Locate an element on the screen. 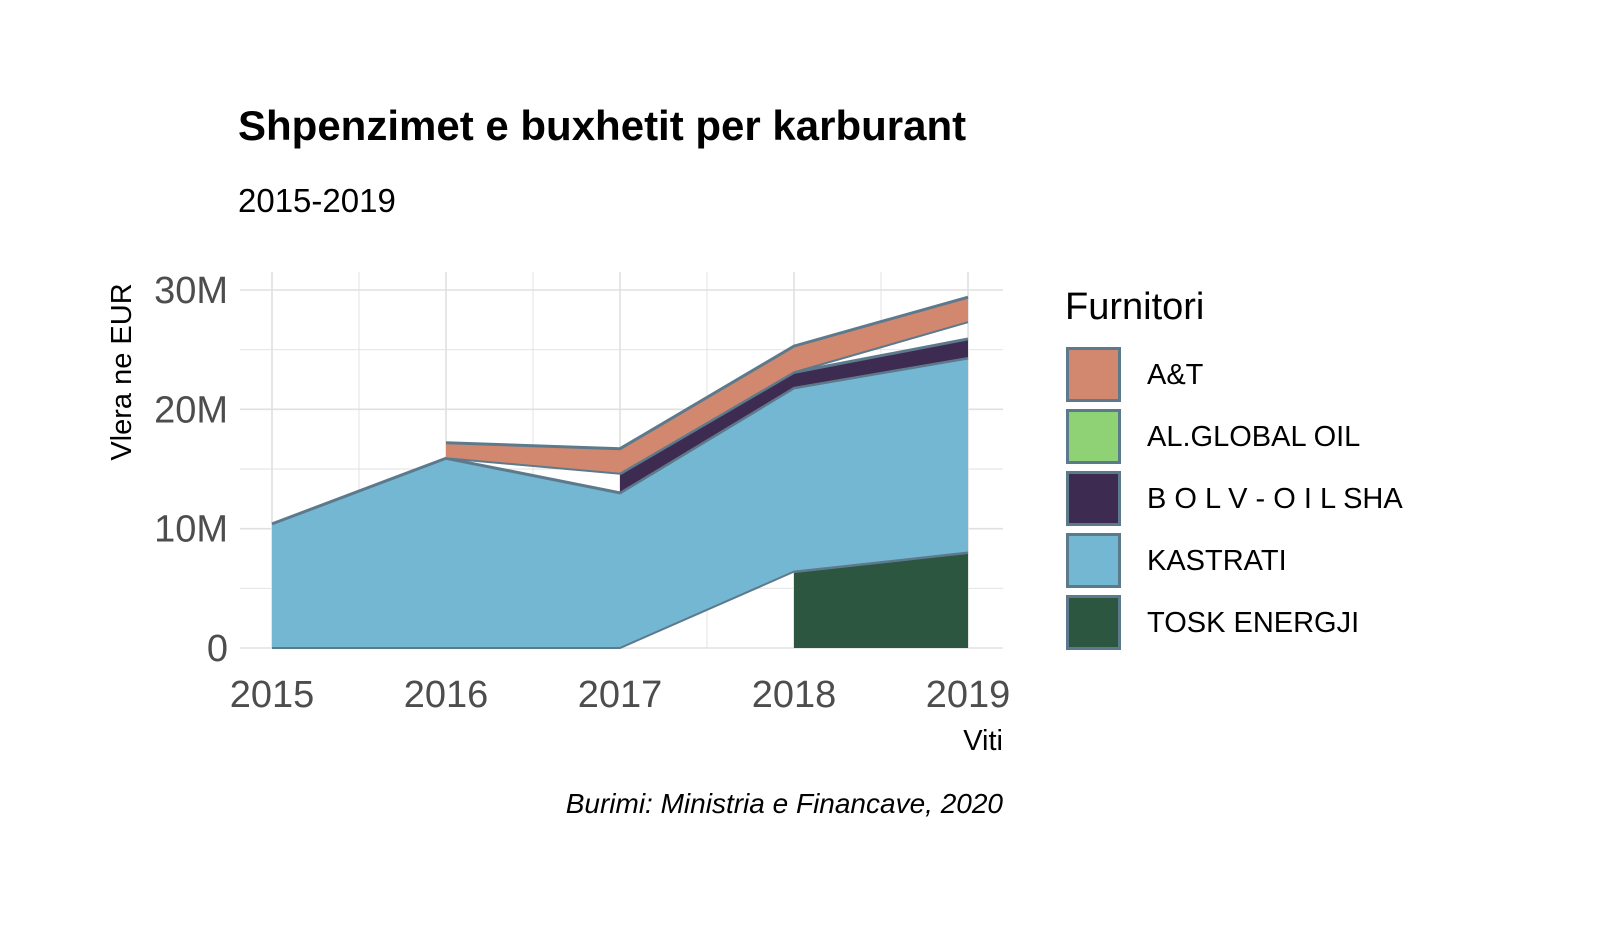  y-tick-label: 30M is located at coordinates (191, 291).